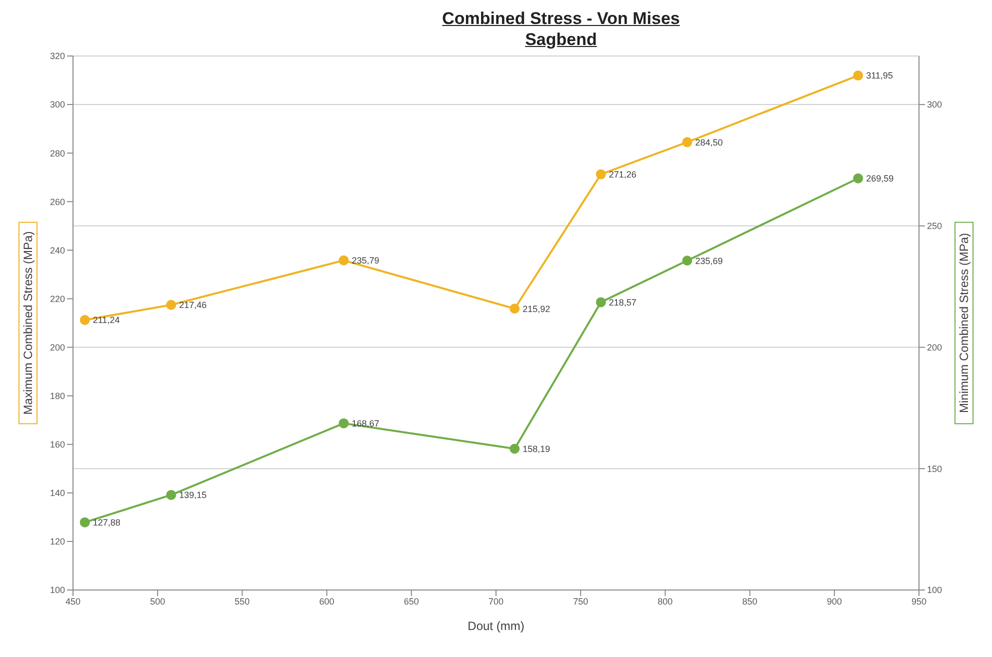 This screenshot has height=657, width=992. I want to click on x-tick-label: 700, so click(496, 601).